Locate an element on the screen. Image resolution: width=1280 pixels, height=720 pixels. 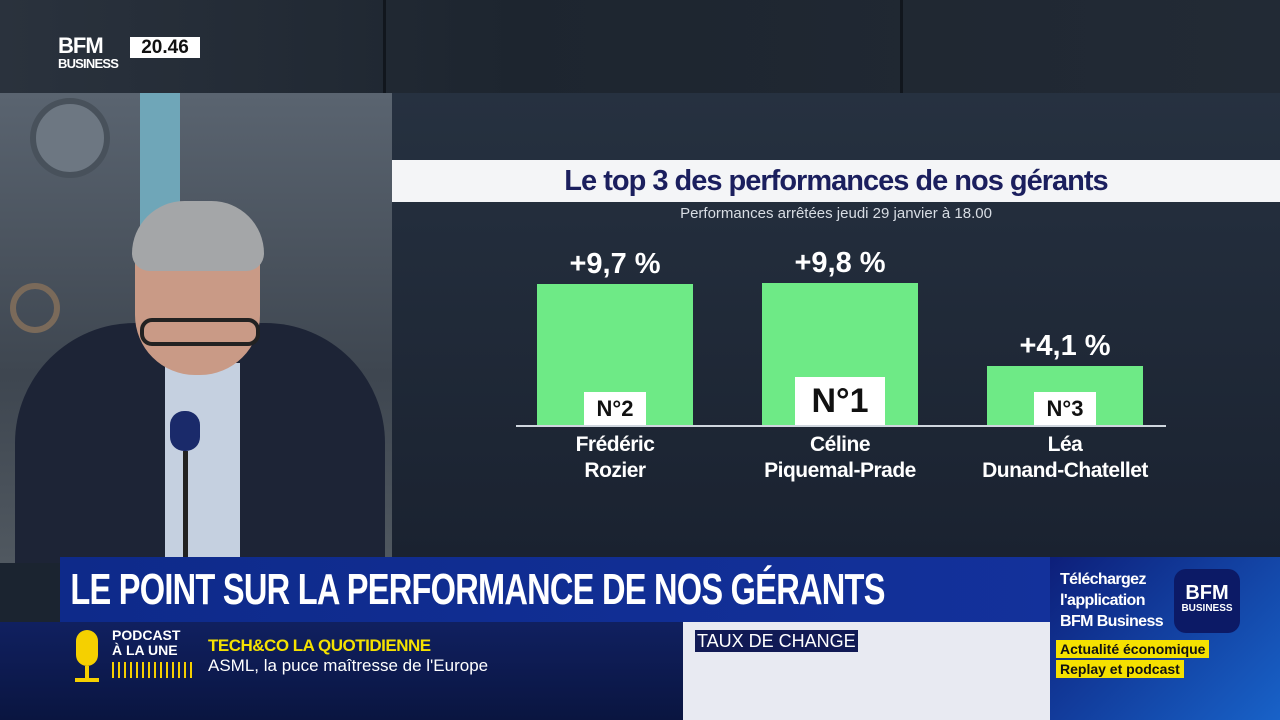
category-label-line: Piquemal-Prade is located at coordinates (840, 470).